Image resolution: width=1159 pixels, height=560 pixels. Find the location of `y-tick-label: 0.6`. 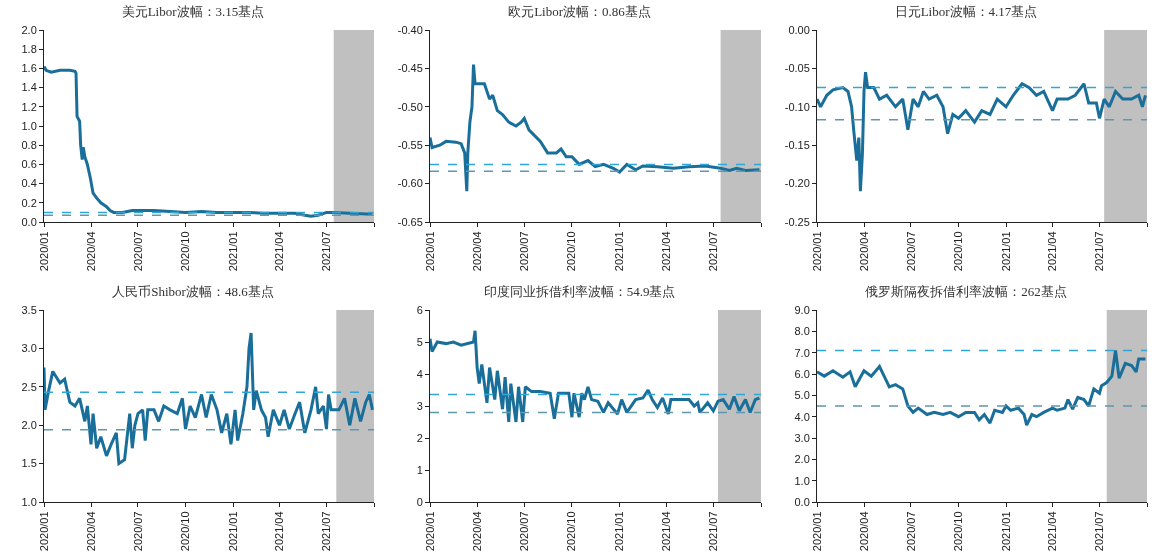

y-tick-label: 0.6 is located at coordinates (29, 164).